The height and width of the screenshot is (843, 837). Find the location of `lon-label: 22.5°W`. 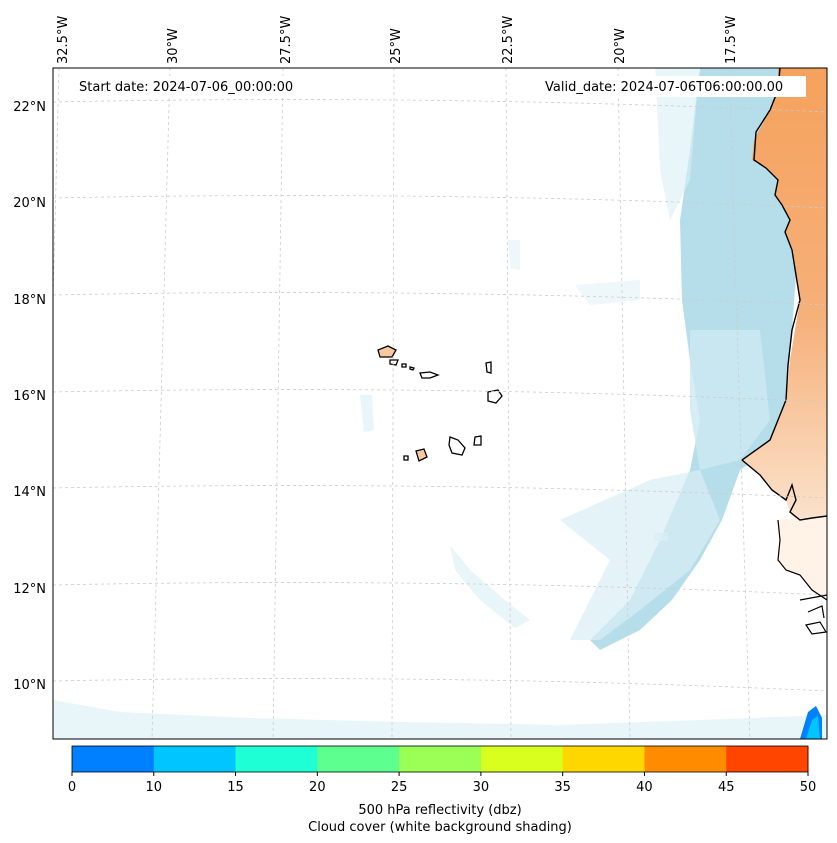

lon-label: 22.5°W is located at coordinates (508, 40).